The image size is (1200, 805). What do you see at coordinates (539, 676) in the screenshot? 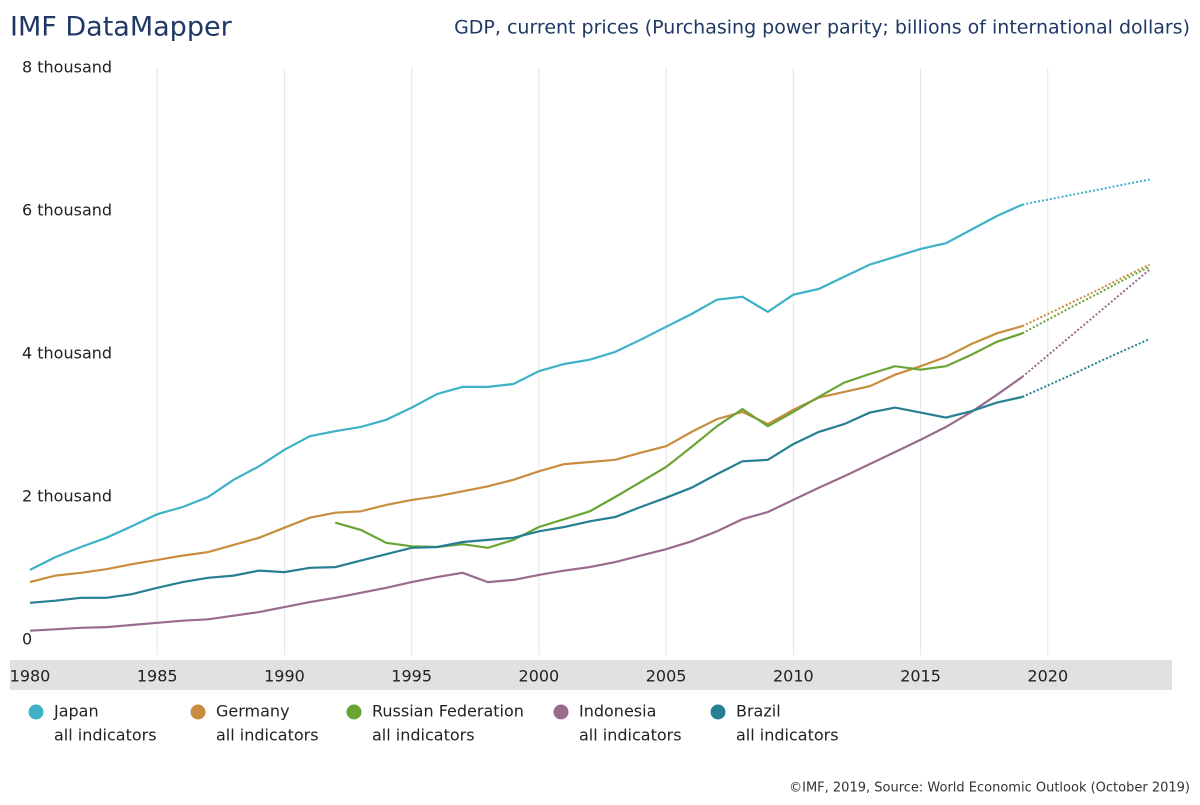
I see `x-tick-label: 2000` at bounding box center [539, 676].